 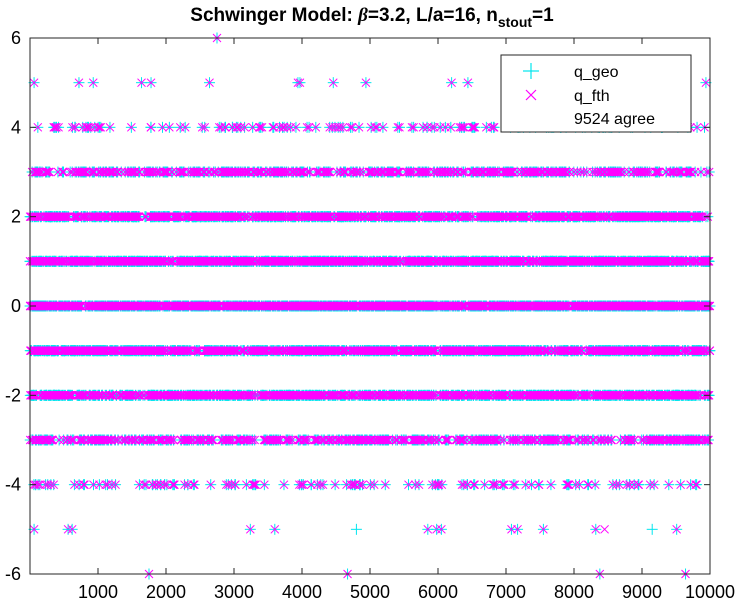 What do you see at coordinates (13, 574) in the screenshot?
I see `y-tick-label: -6` at bounding box center [13, 574].